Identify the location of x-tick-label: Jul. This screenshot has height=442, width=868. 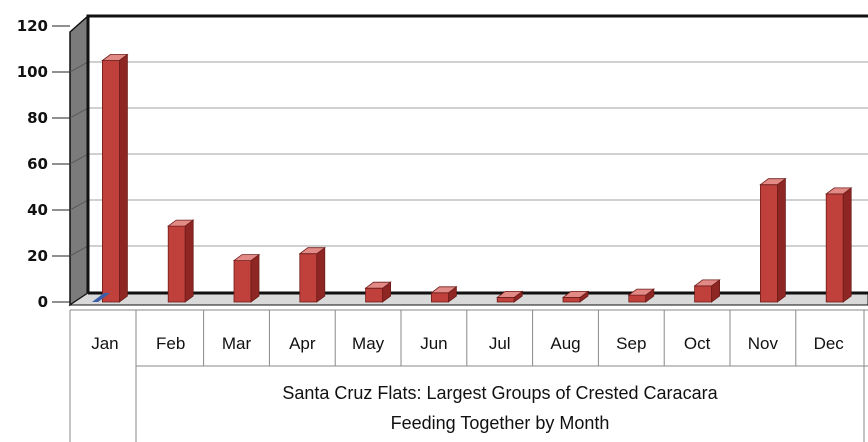
(500, 343).